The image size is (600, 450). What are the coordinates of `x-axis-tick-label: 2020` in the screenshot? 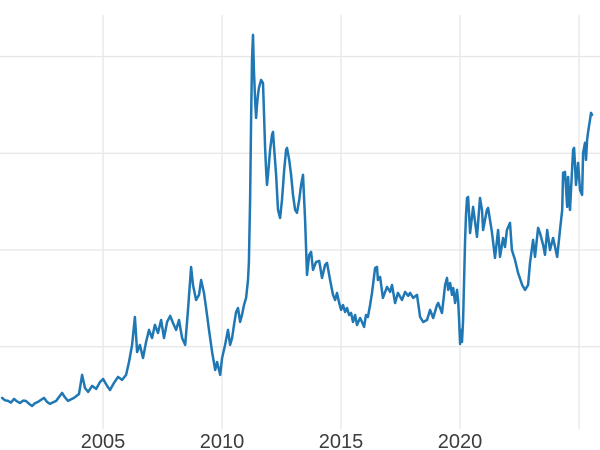 It's located at (460, 440).